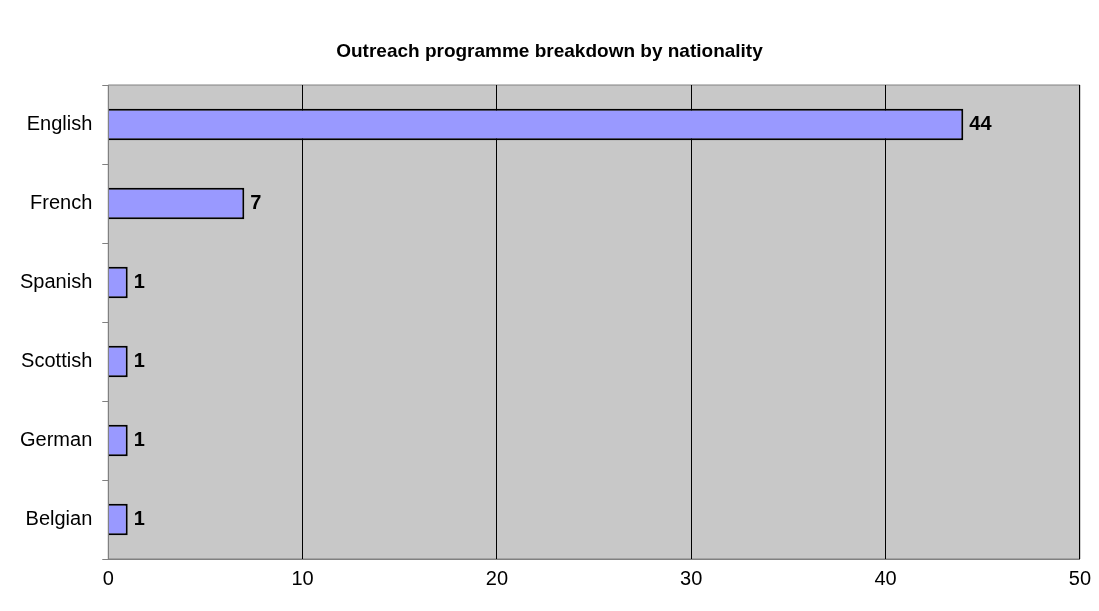 This screenshot has width=1099, height=611. I want to click on data-label: 7, so click(256, 202).